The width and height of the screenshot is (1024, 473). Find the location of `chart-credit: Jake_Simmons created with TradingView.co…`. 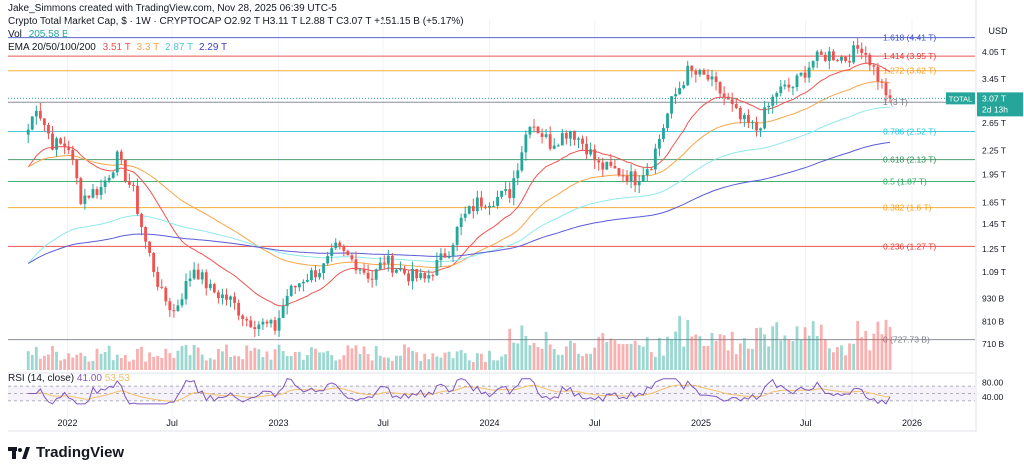

chart-credit: Jake_Simmons created with TradingView.co… is located at coordinates (172, 8).